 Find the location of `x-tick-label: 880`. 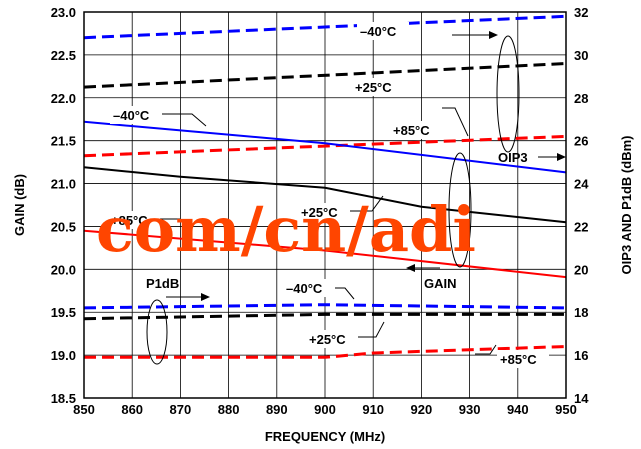

x-tick-label: 880 is located at coordinates (229, 409).